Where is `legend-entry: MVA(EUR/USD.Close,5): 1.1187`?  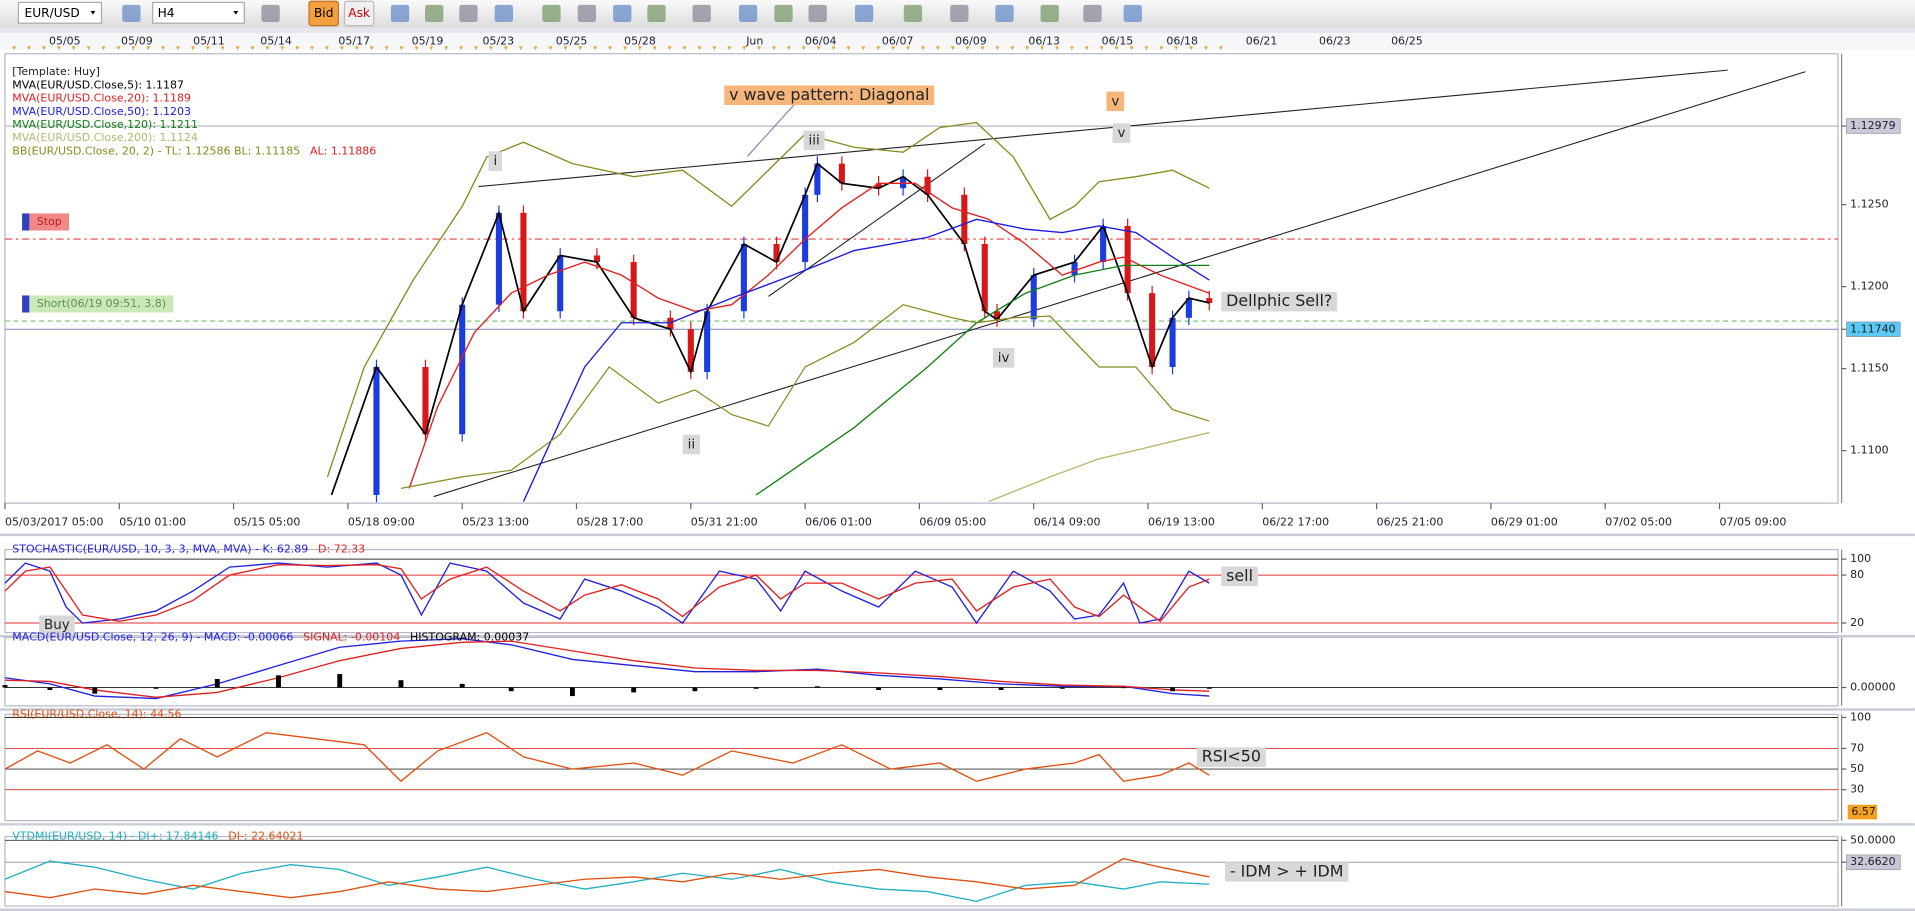 legend-entry: MVA(EUR/USD.Close,5): 1.1187 is located at coordinates (98, 84).